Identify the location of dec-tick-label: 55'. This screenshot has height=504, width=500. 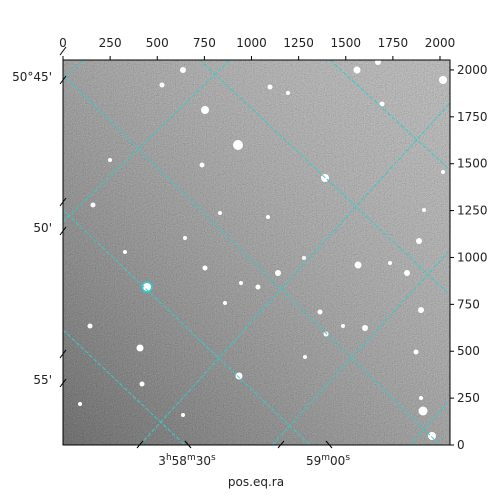
(42, 380).